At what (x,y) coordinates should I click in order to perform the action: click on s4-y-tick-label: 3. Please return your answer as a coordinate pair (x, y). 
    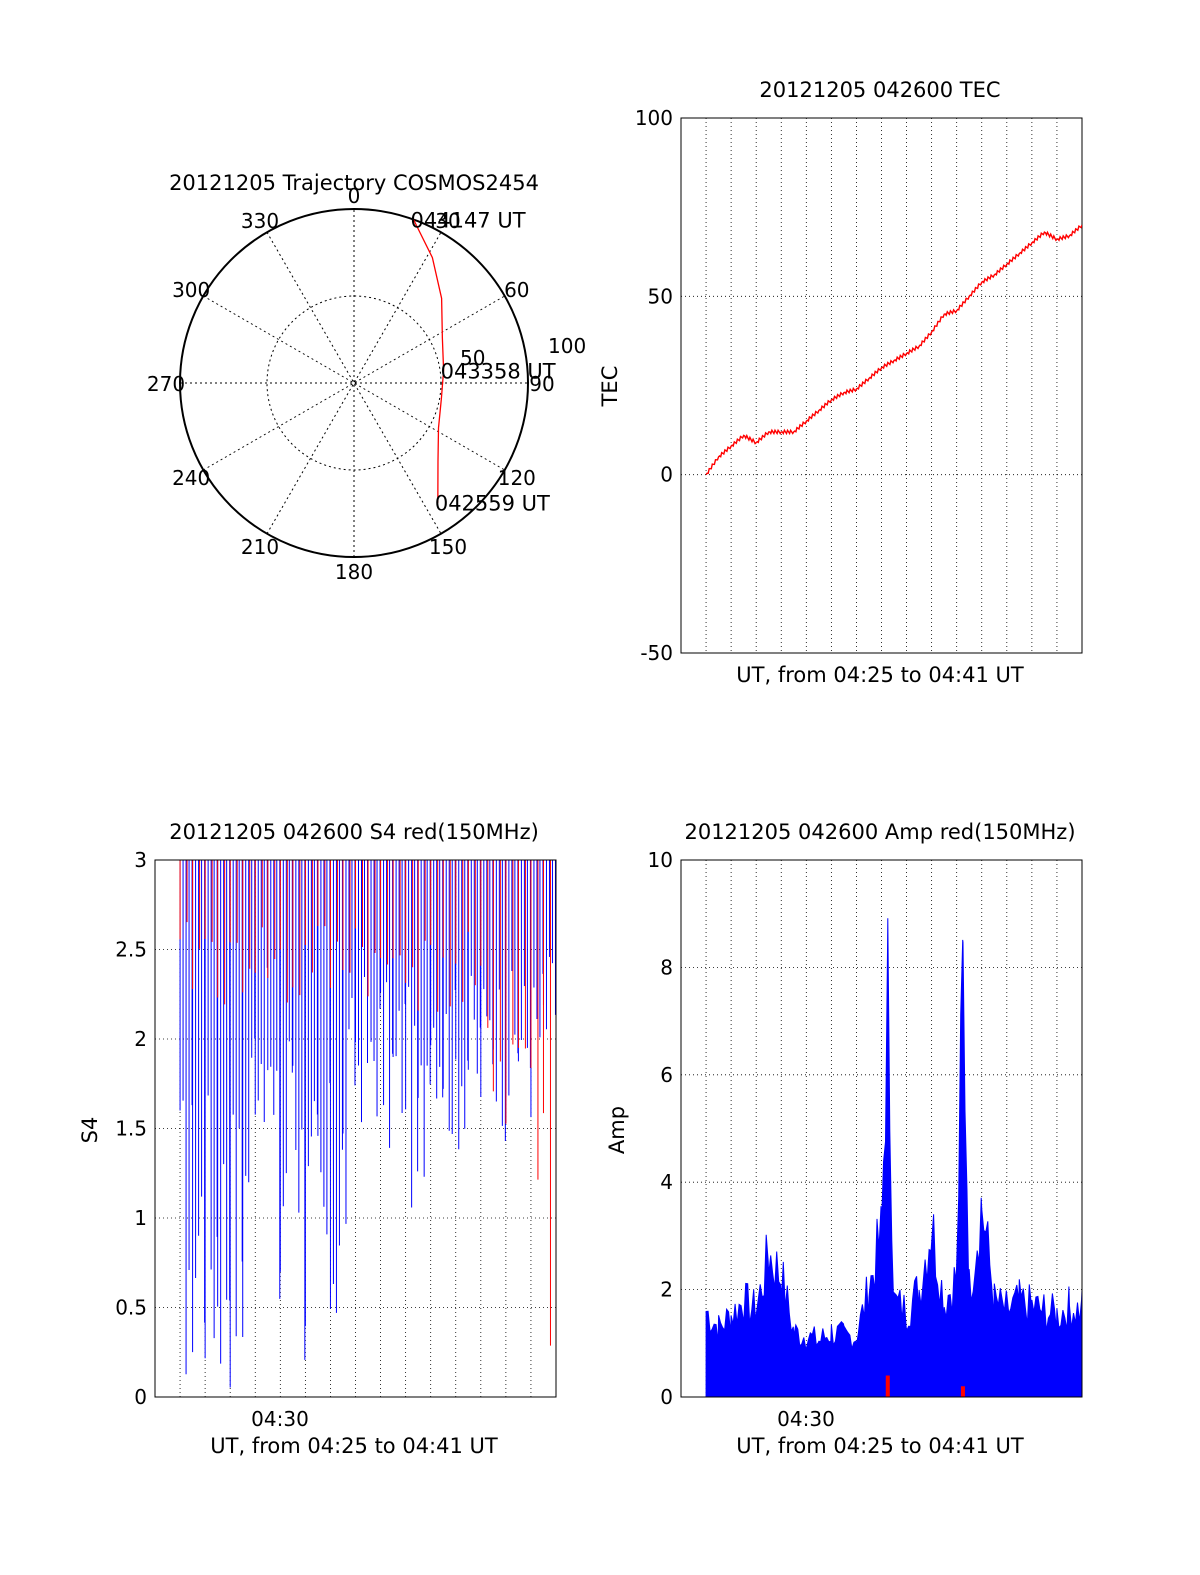
    Looking at the image, I should click on (140, 860).